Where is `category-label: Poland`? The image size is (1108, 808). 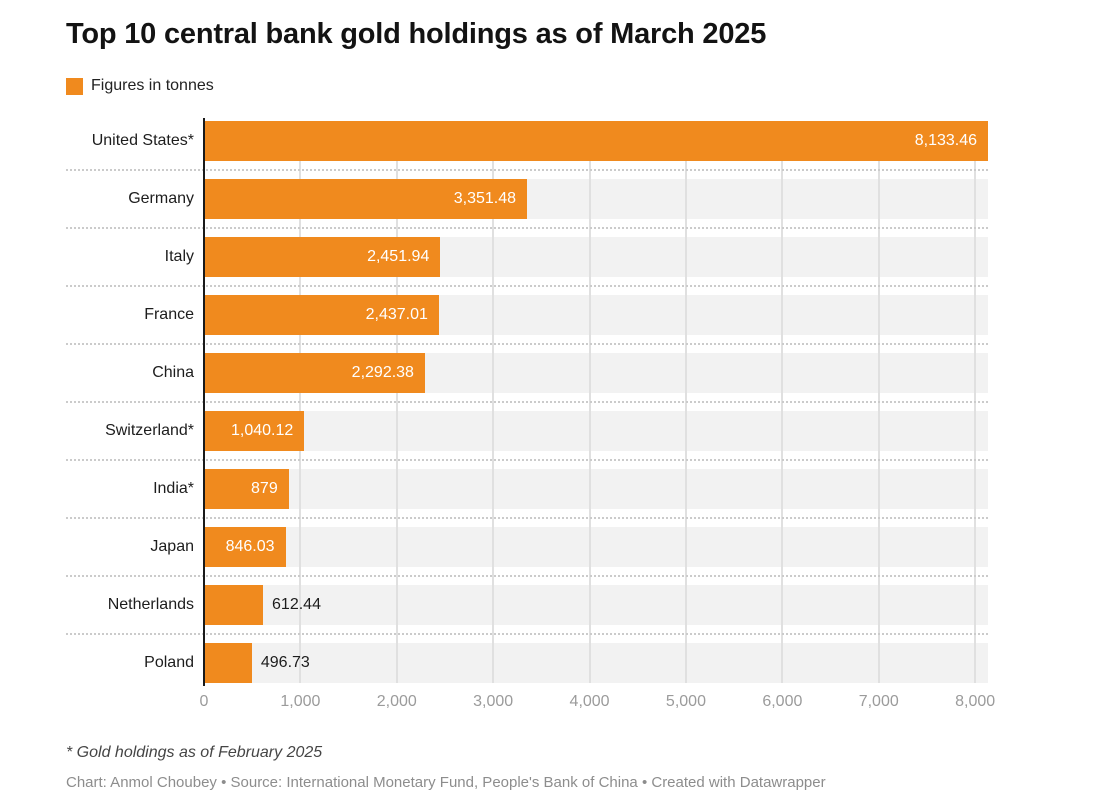 category-label: Poland is located at coordinates (169, 662).